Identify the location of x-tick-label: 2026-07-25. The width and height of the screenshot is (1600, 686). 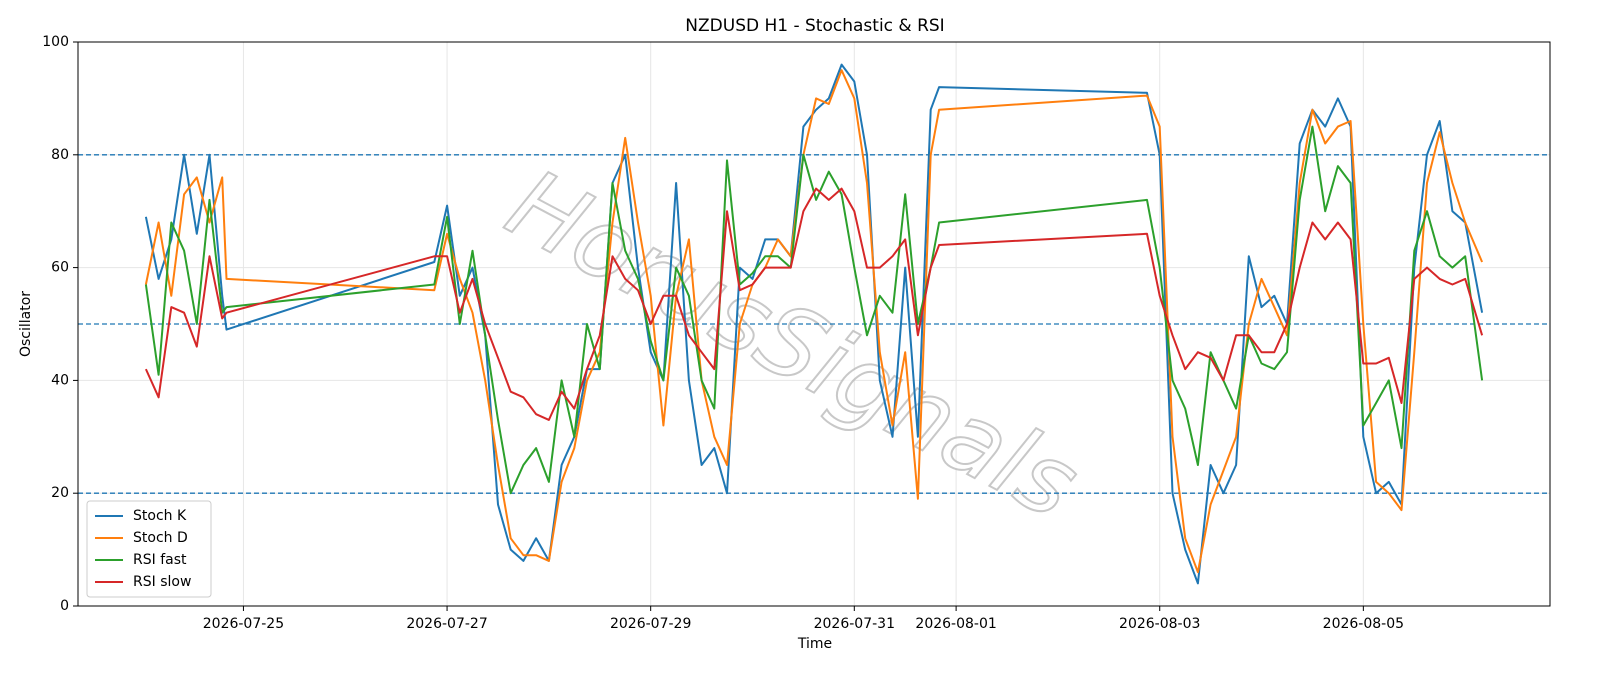
(243, 624).